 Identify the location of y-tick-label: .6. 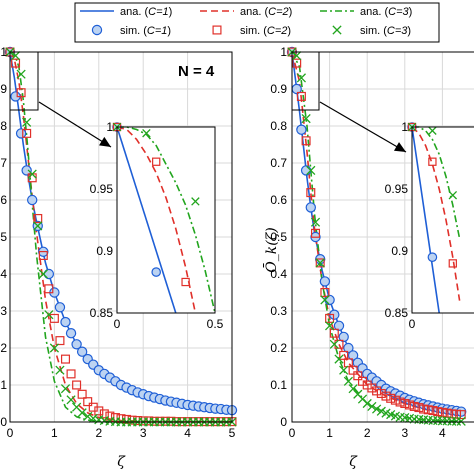
(3, 200).